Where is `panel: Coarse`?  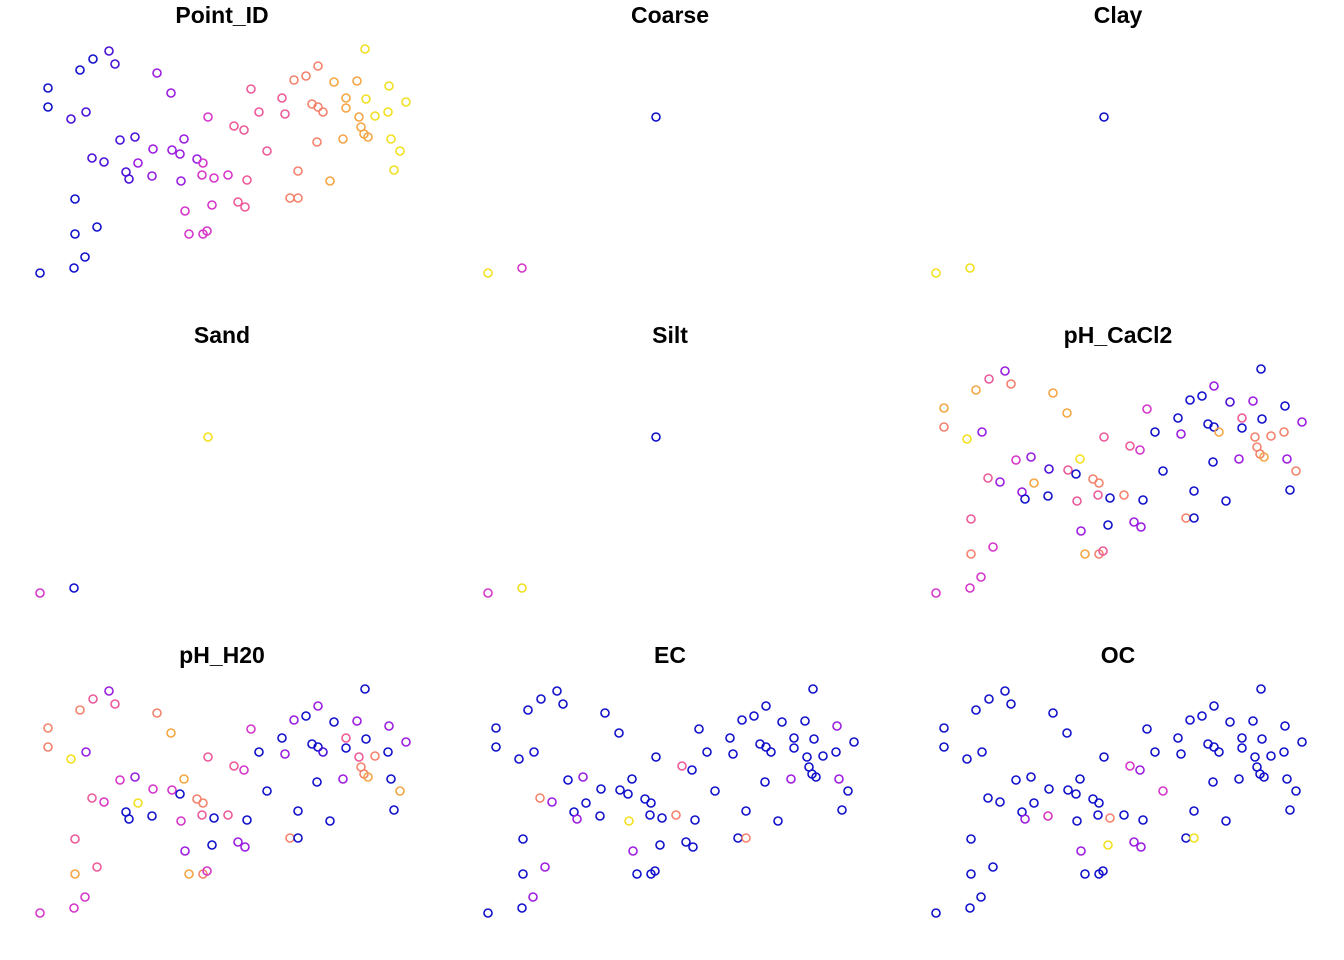 panel: Coarse is located at coordinates (596, 140).